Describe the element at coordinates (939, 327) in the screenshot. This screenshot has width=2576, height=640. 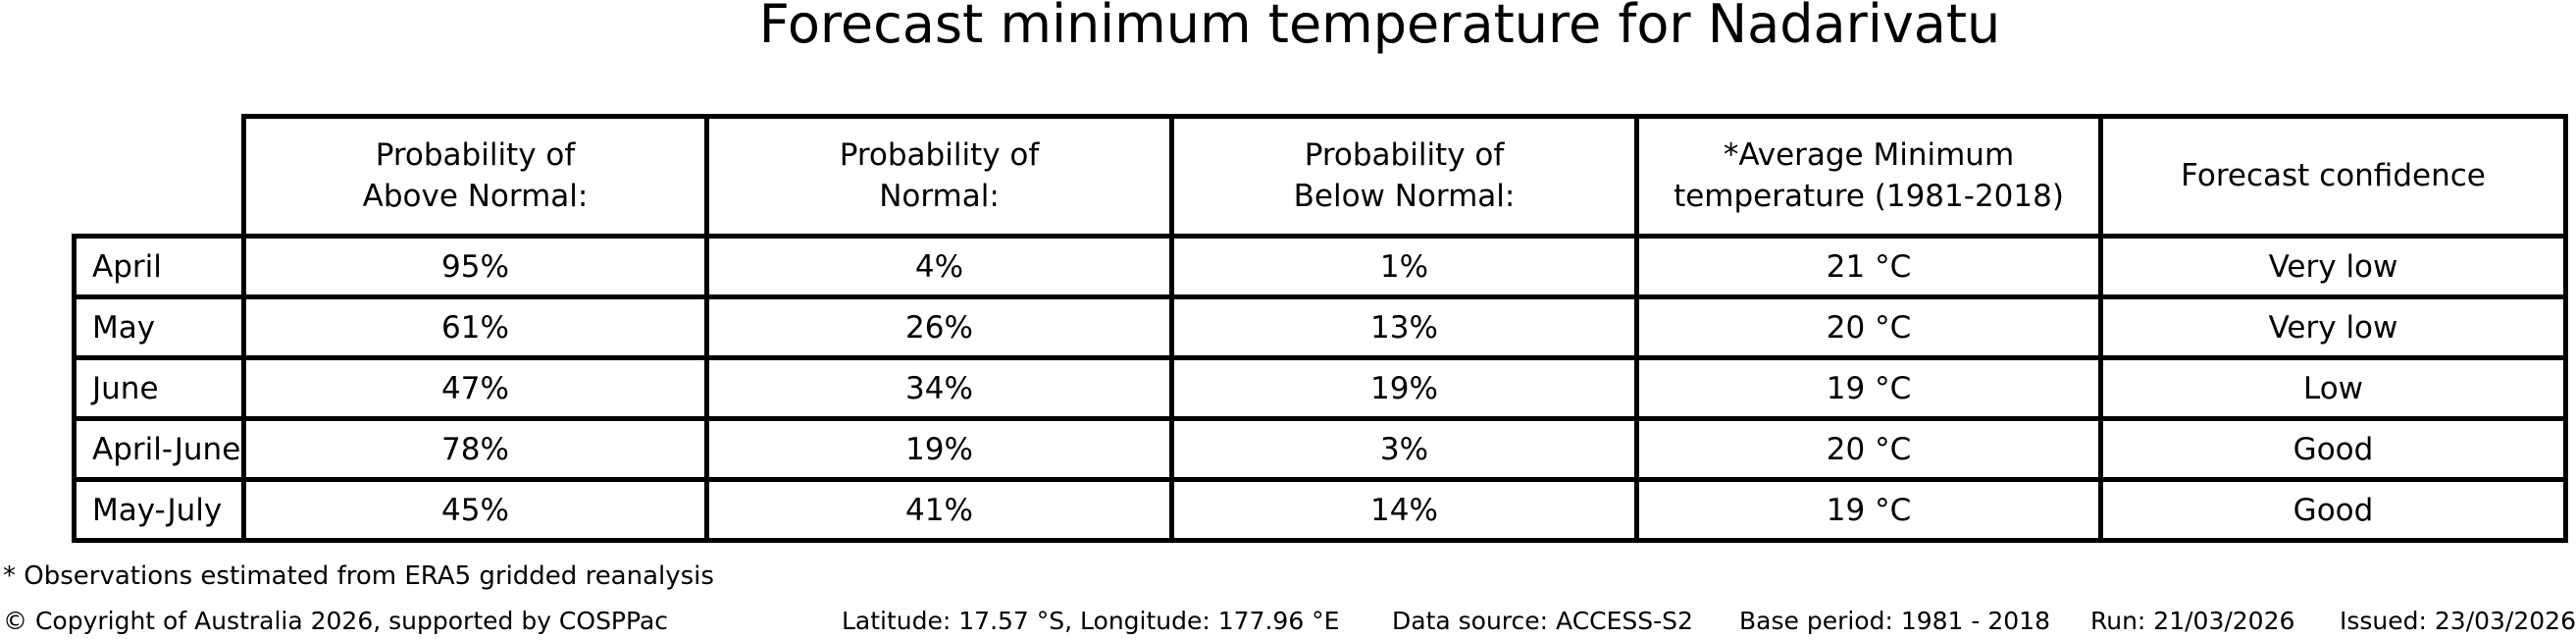
I see `cell-normal: 26%` at that location.